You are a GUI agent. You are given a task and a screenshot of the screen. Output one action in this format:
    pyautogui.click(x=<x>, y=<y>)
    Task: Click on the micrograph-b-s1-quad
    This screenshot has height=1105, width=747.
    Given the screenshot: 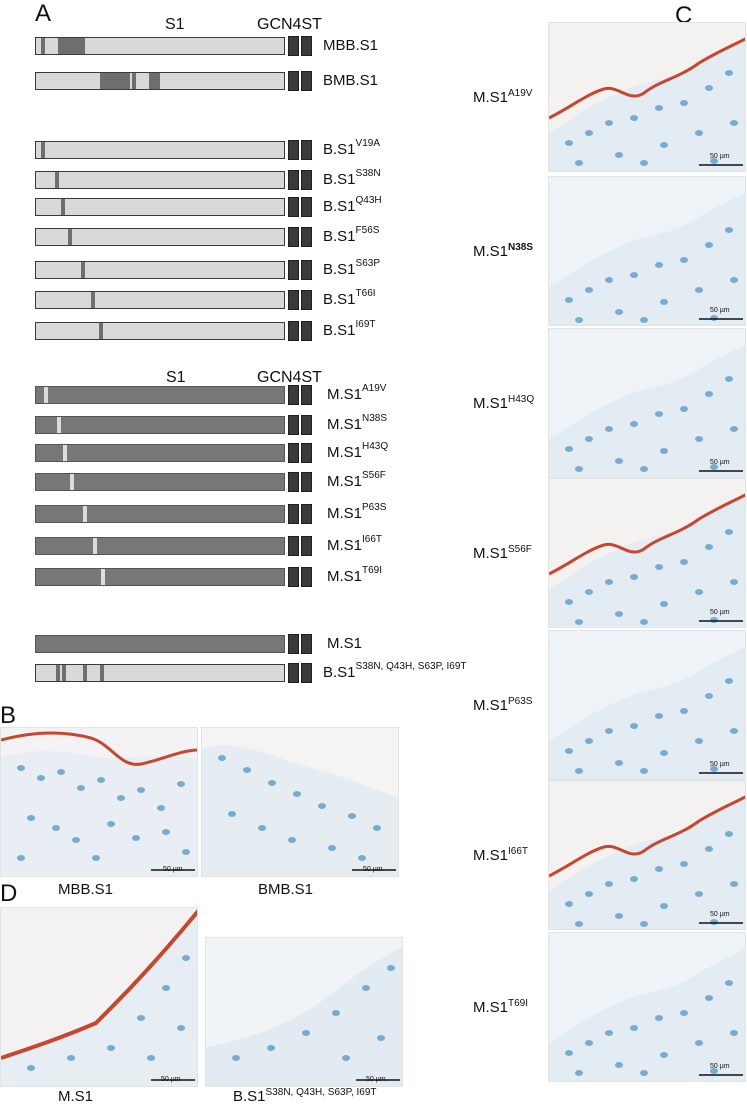 What is the action you would take?
    pyautogui.click(x=304, y=1012)
    